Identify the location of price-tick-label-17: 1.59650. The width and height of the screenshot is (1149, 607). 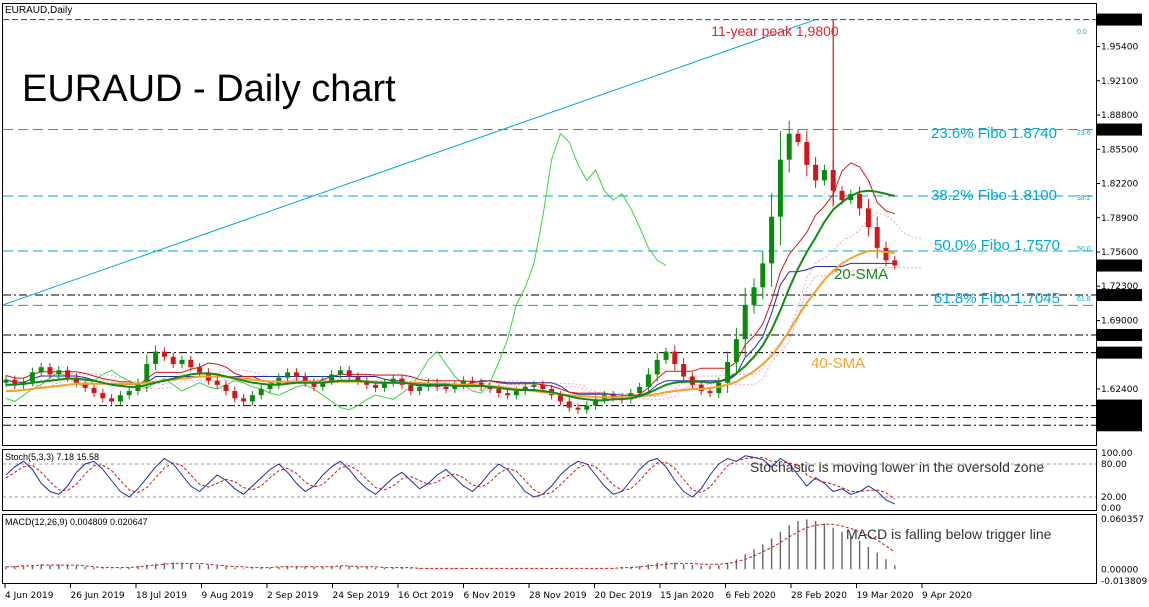
(1119, 419).